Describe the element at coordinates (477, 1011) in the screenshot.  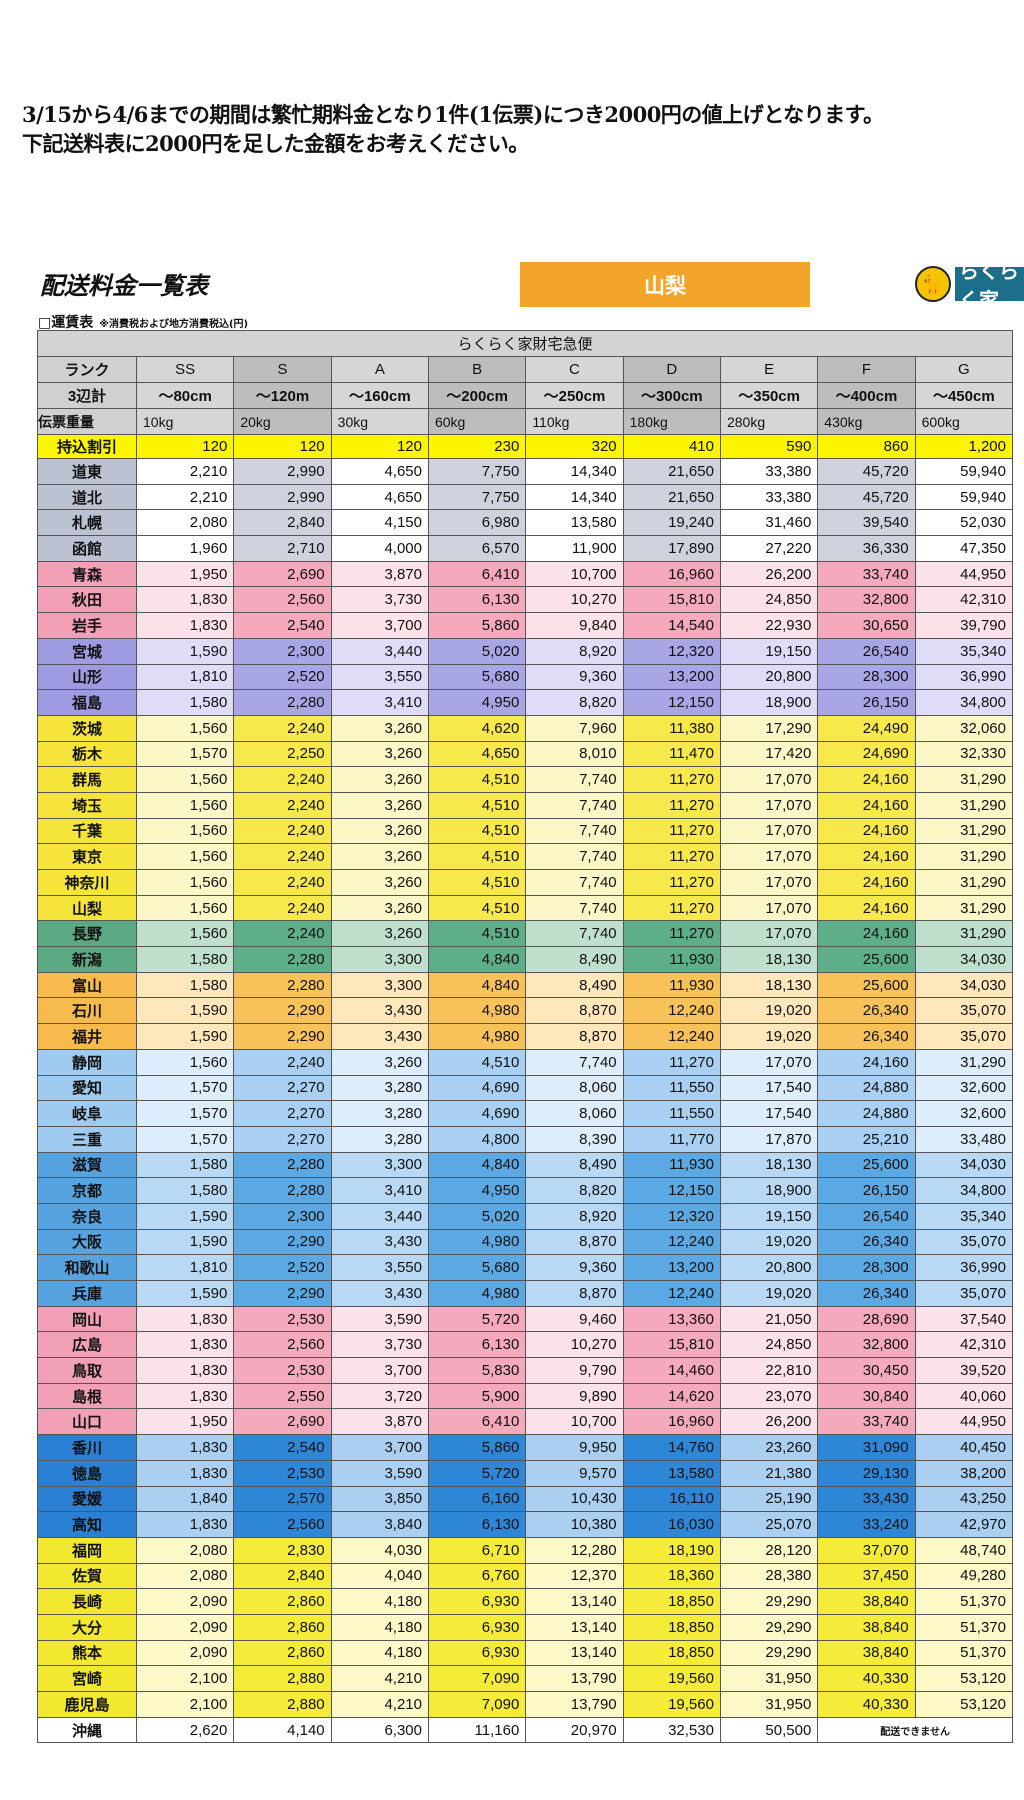
I see `rate-cell: 4,980` at that location.